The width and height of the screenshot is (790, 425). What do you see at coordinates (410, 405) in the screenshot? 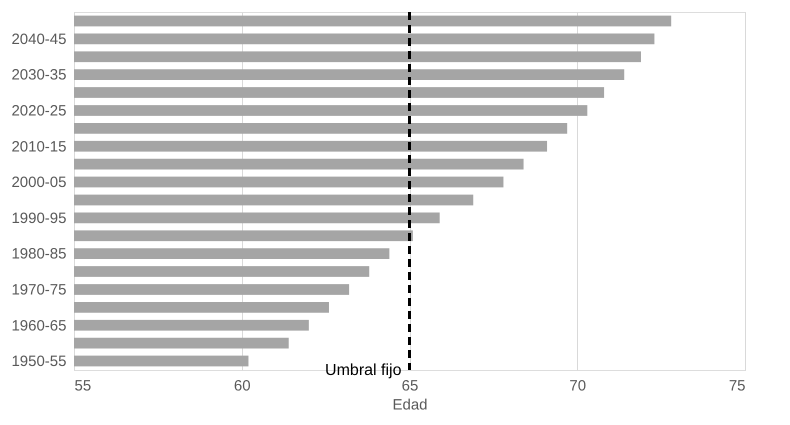
I see `x-axis-title: Edad` at bounding box center [410, 405].